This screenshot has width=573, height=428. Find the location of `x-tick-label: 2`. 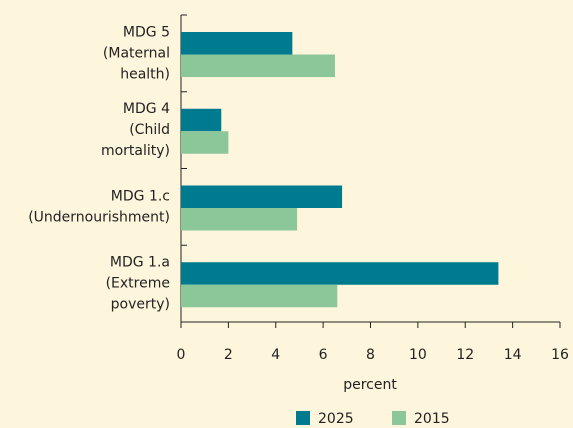

x-tick-label: 2 is located at coordinates (228, 355).